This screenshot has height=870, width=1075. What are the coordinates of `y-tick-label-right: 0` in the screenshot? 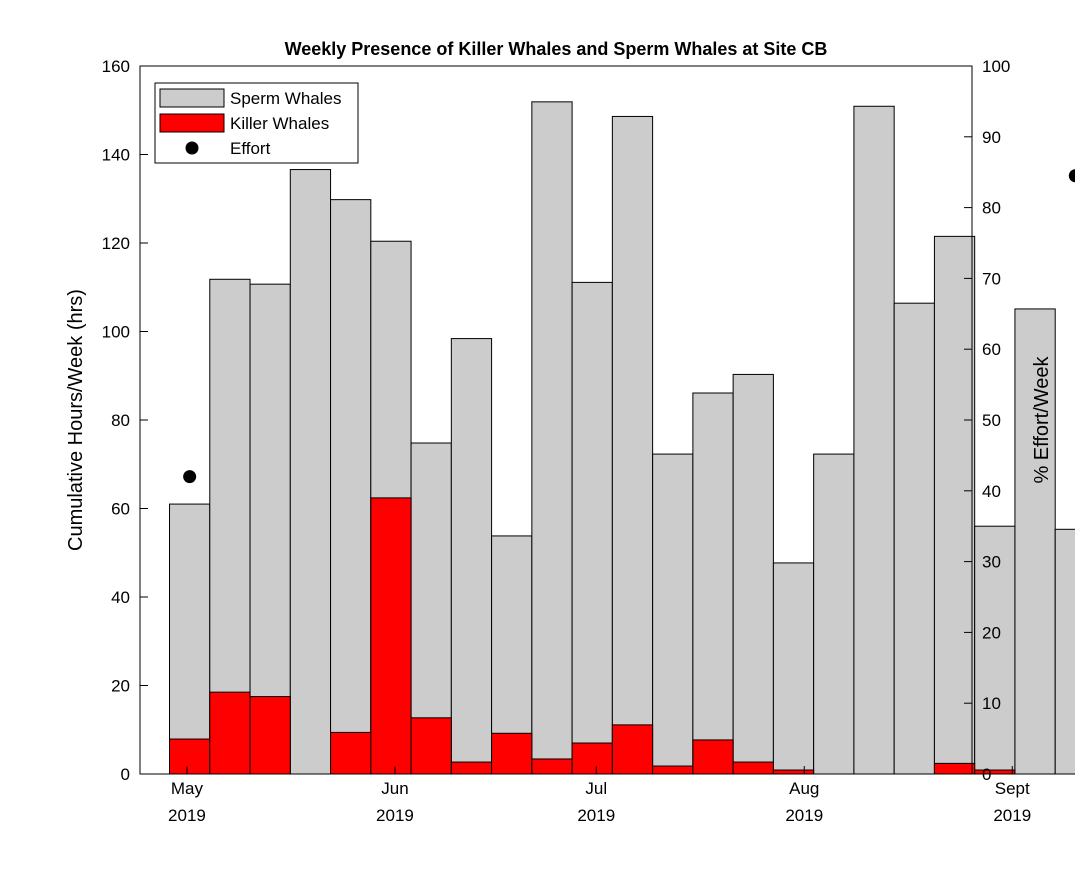 It's located at (986, 774).